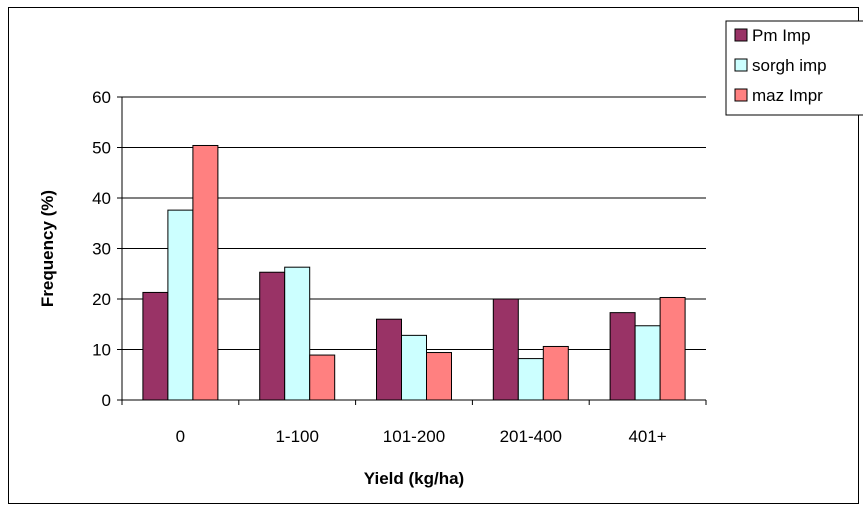 The width and height of the screenshot is (863, 510). What do you see at coordinates (647, 436) in the screenshot?
I see `x-tick-label: 401+` at bounding box center [647, 436].